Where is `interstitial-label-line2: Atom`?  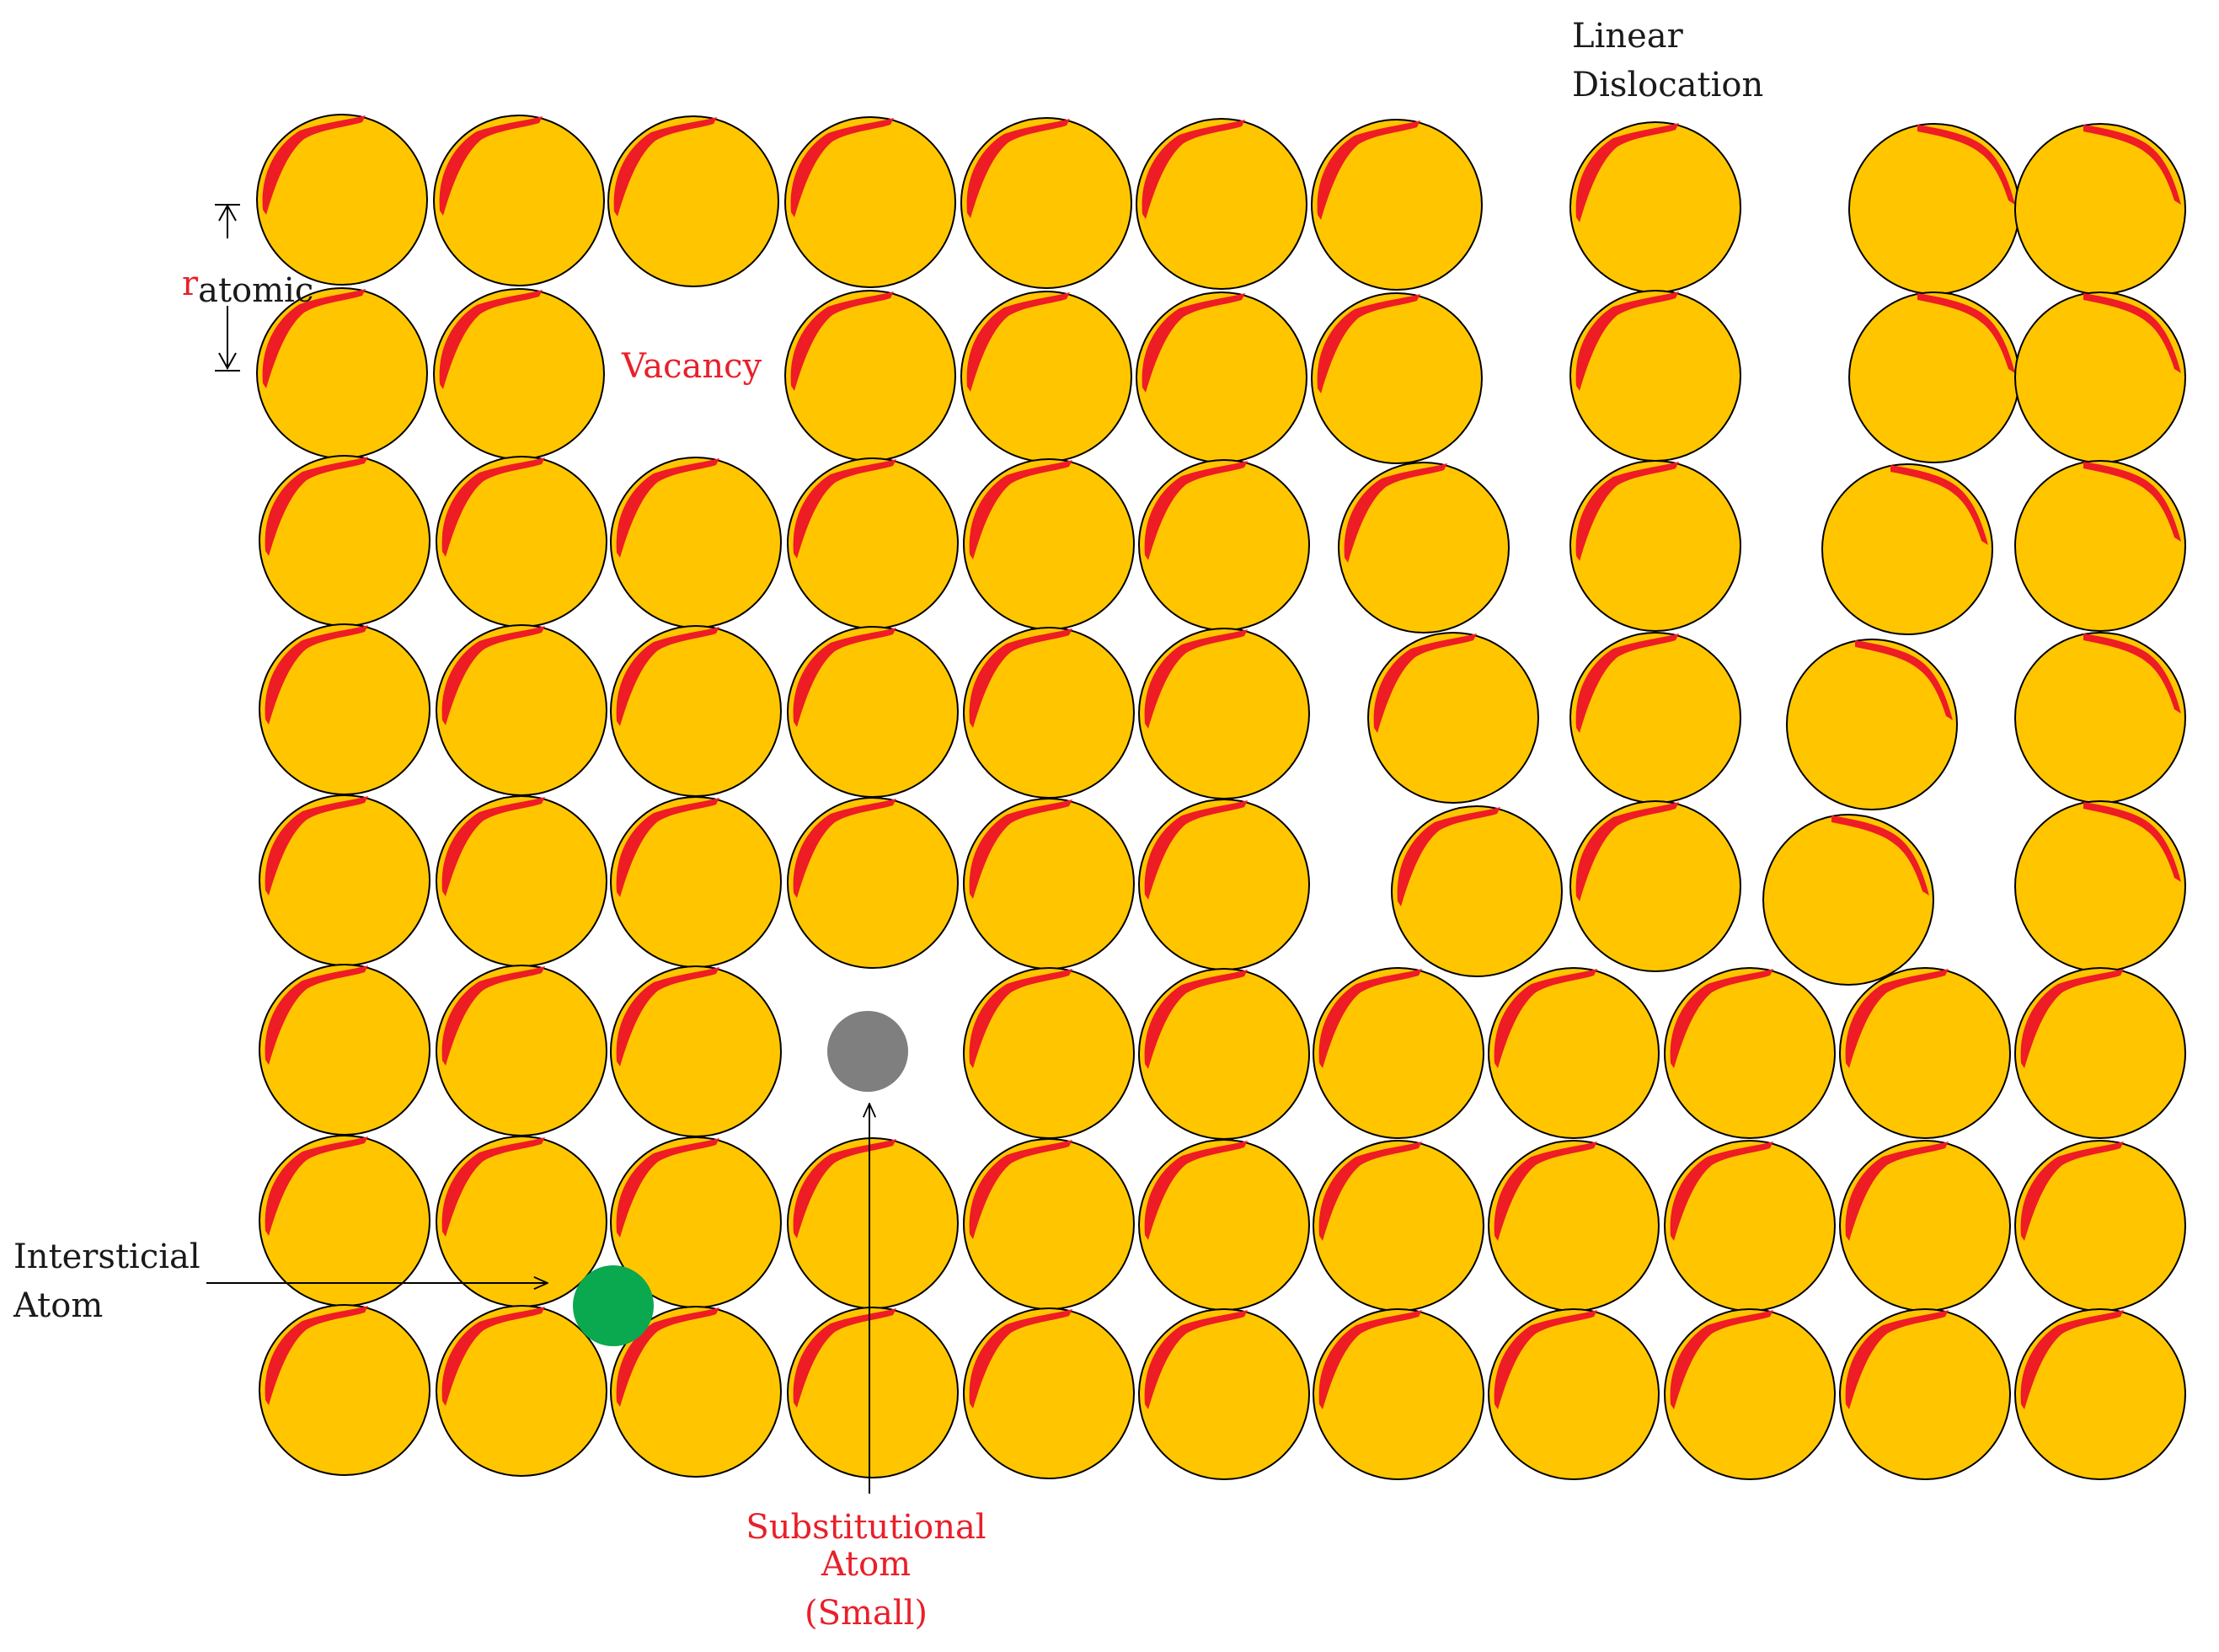
interstitial-label-line2: Atom is located at coordinates (58, 1305).